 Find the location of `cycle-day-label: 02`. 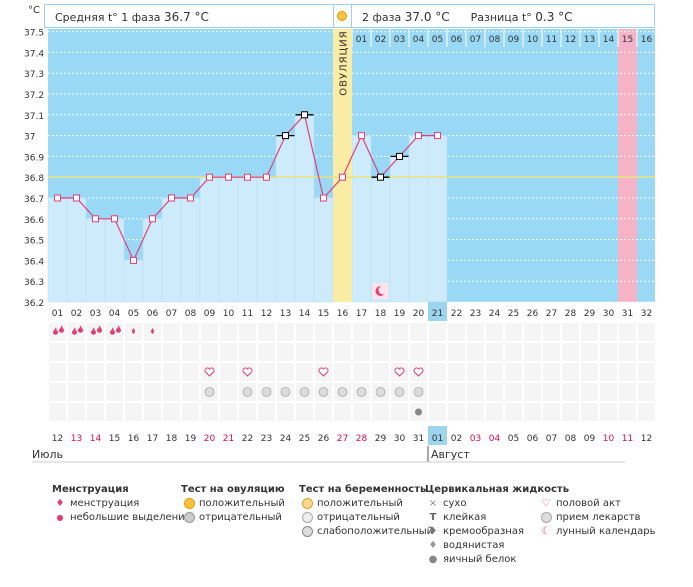

cycle-day-label: 02 is located at coordinates (76, 314).